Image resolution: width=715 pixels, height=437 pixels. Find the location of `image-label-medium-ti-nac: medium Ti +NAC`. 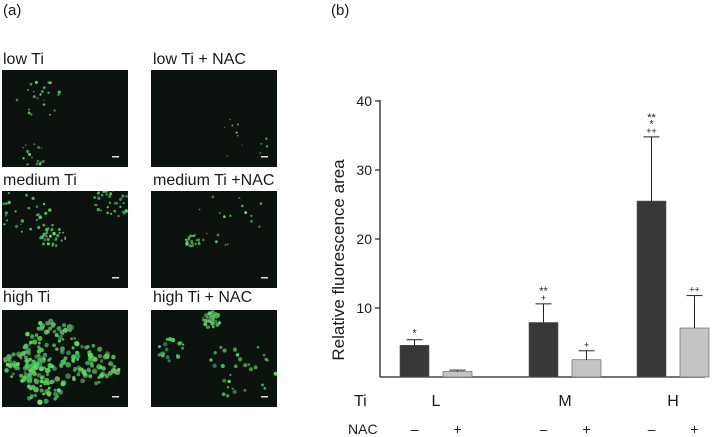

image-label-medium-ti-nac: medium Ti +NAC is located at coordinates (214, 180).